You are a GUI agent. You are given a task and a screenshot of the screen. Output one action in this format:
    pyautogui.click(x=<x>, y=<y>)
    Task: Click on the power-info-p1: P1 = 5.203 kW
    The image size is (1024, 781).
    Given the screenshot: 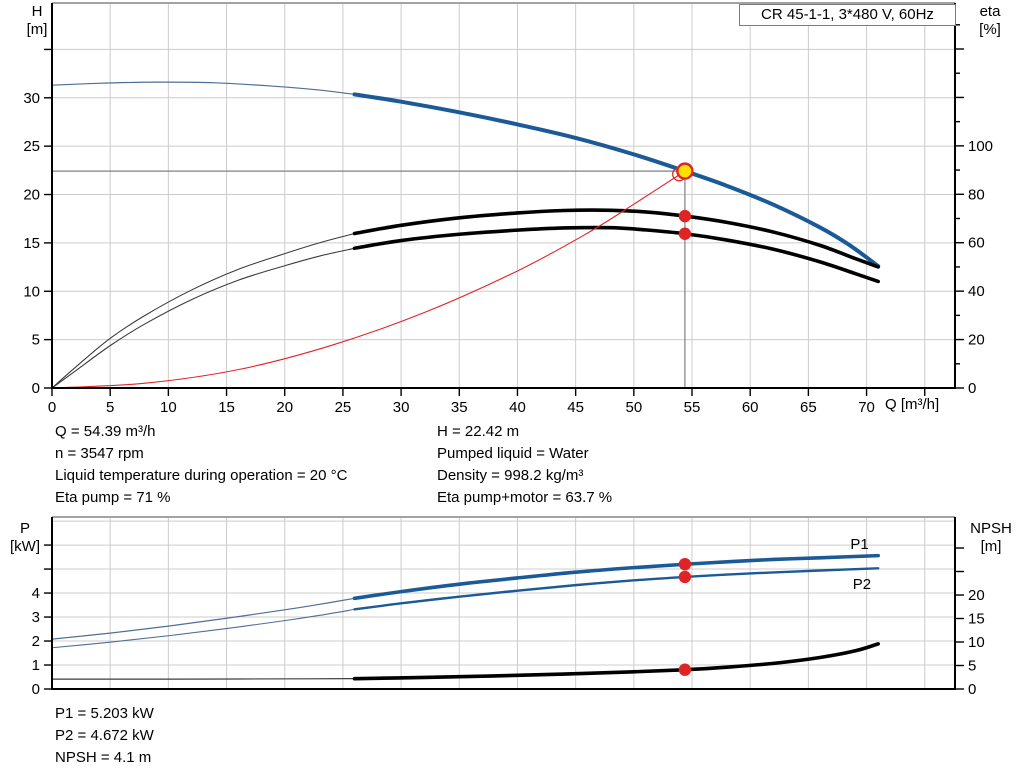 What is the action you would take?
    pyautogui.click(x=104, y=713)
    